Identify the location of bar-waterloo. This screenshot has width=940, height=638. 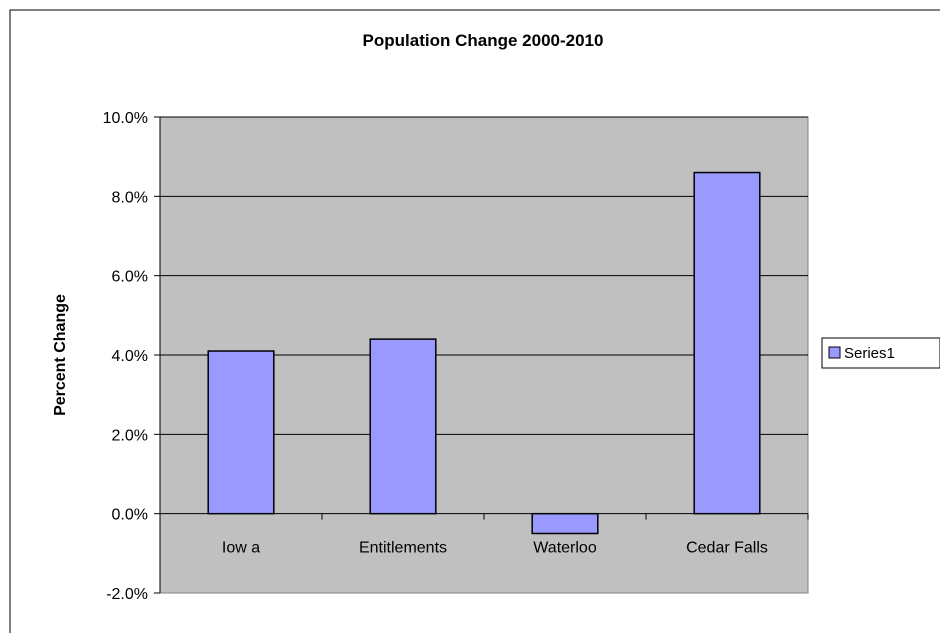
(565, 523).